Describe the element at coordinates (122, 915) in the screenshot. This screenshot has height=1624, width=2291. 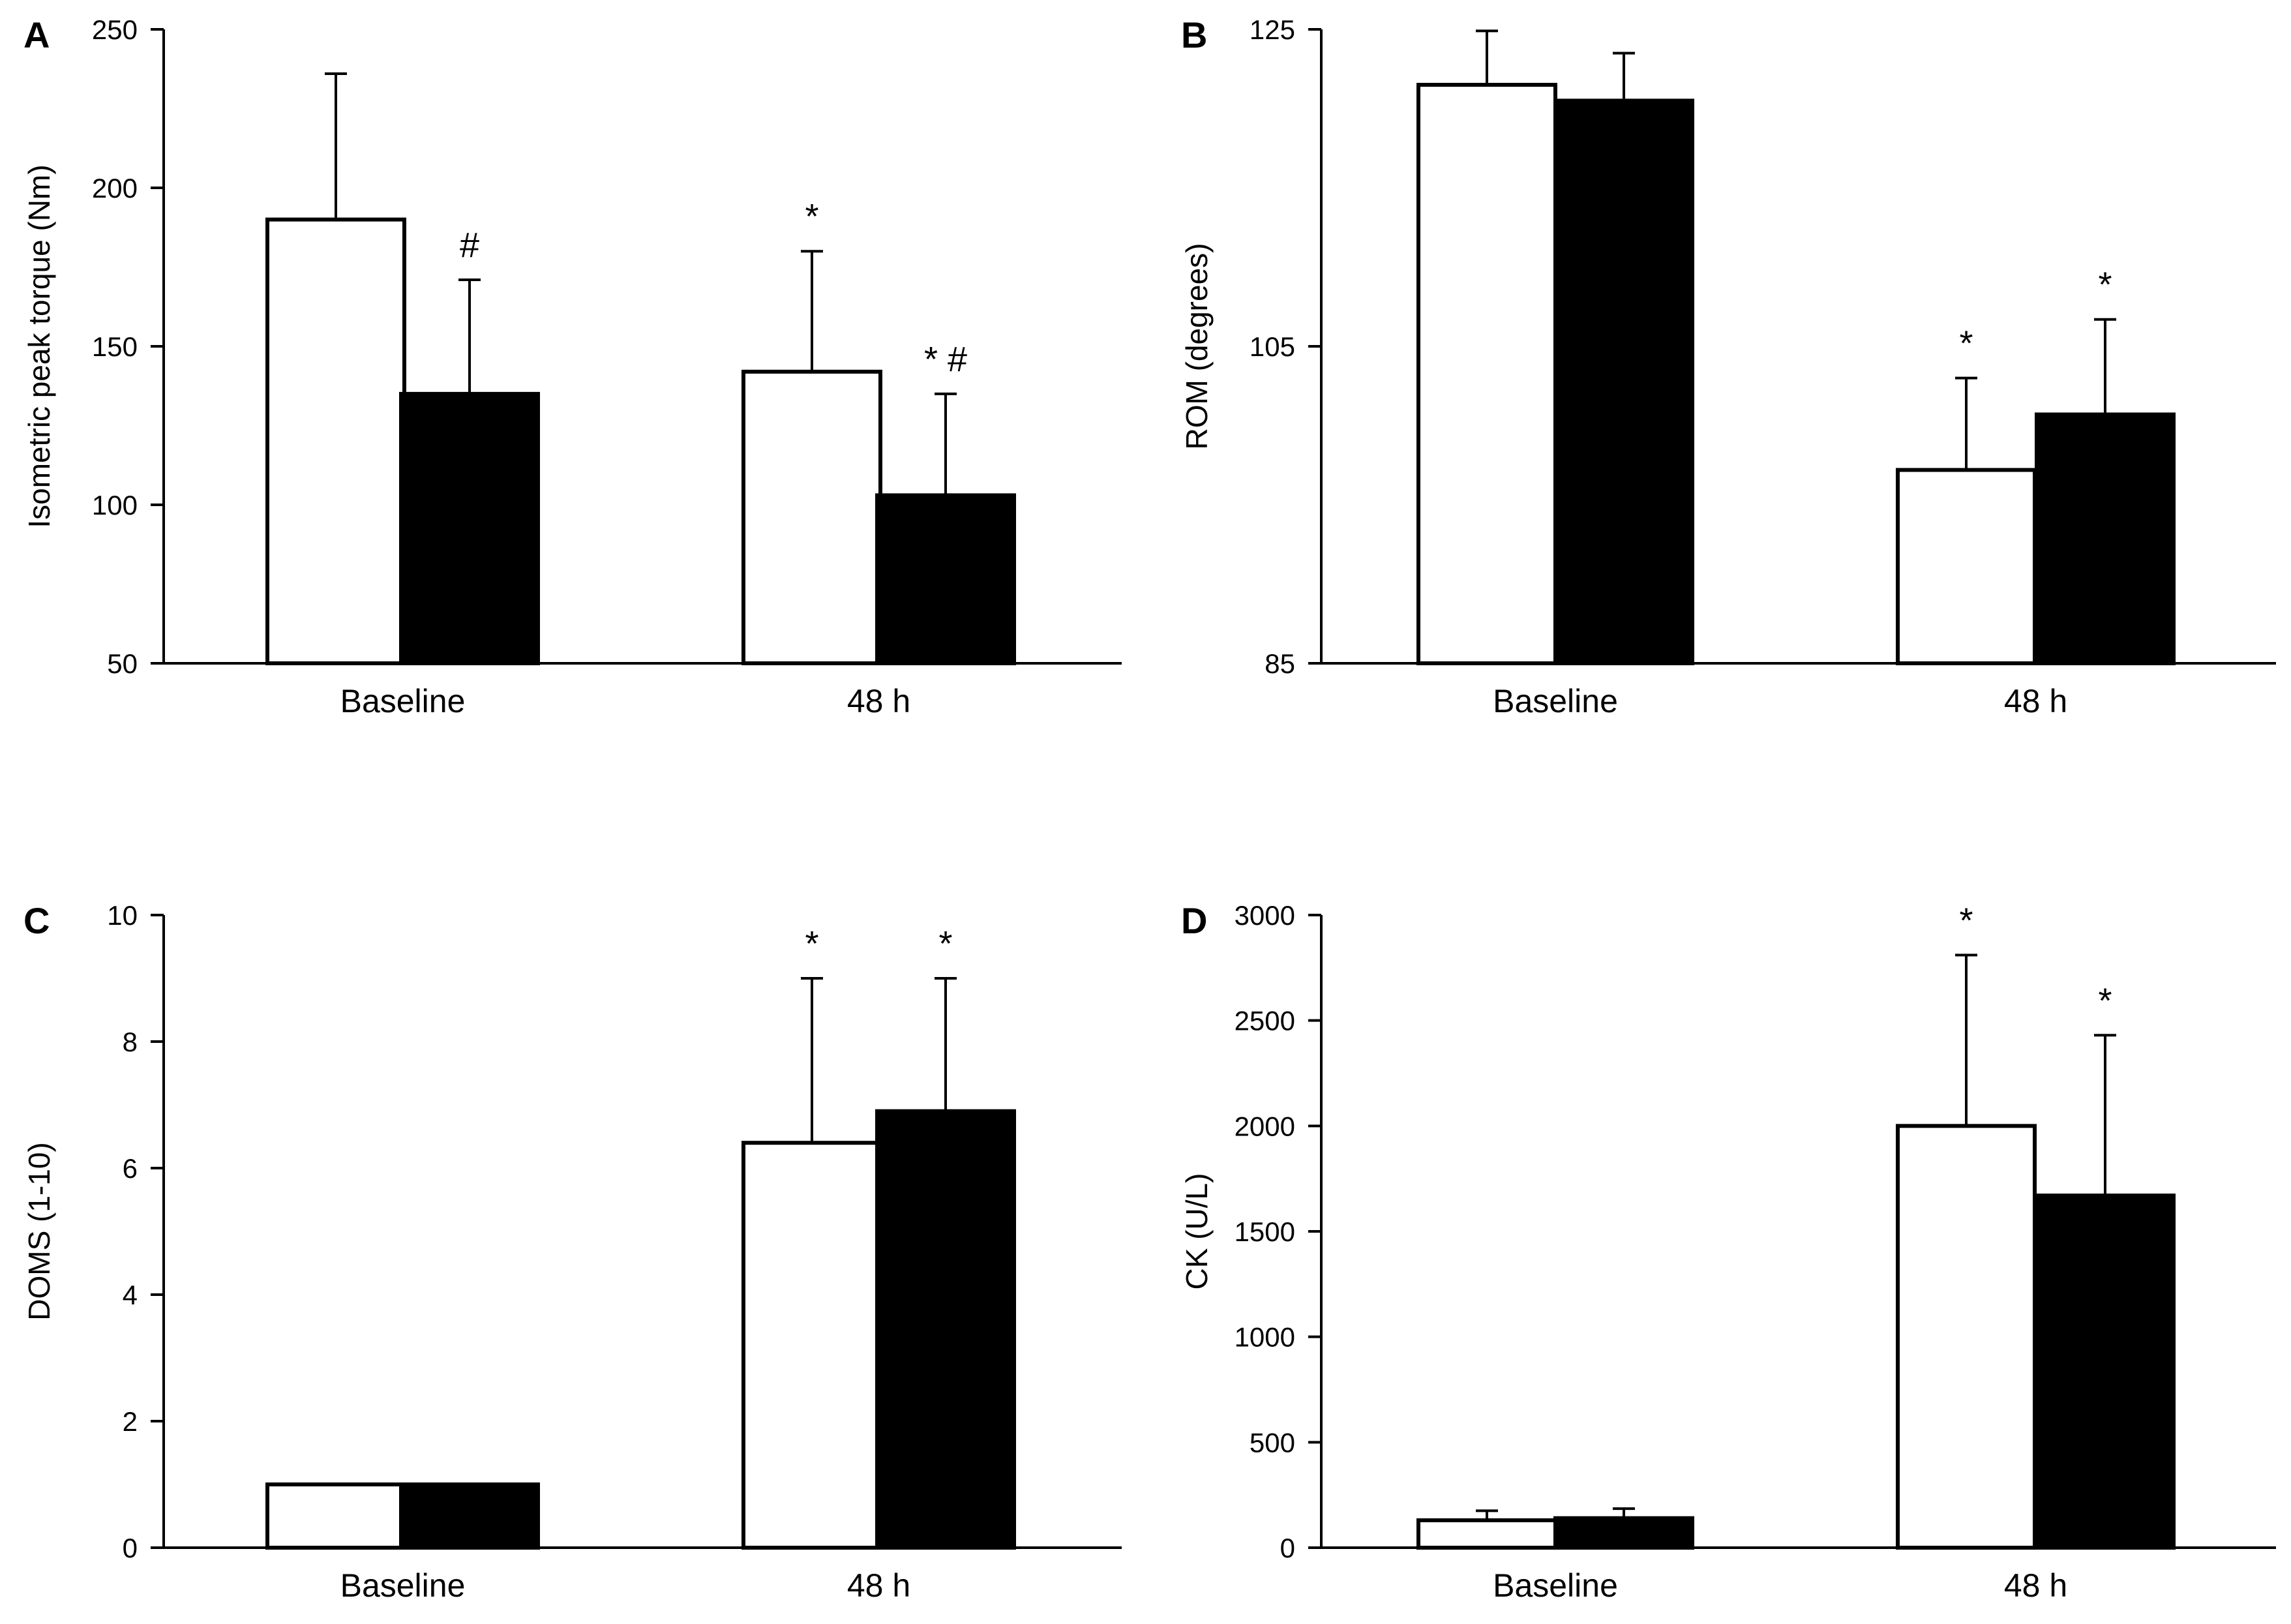
I see `panel-c-y-tick-label: 10` at that location.